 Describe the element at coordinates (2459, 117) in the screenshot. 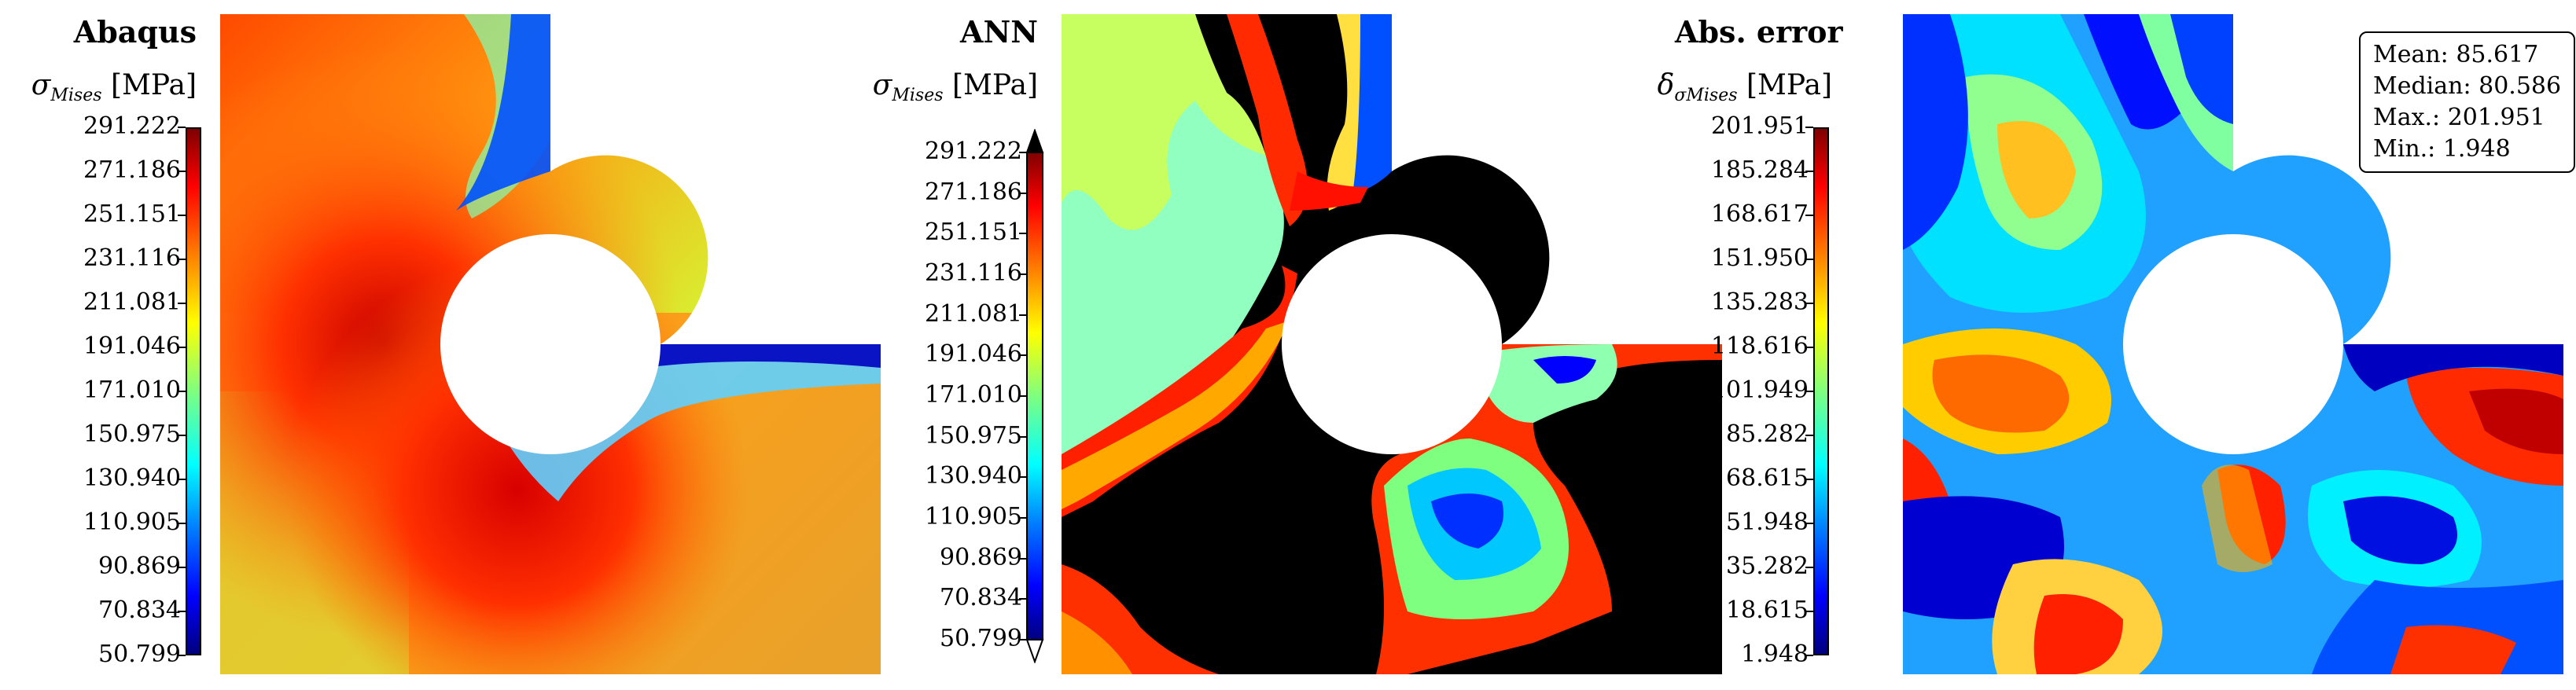

I see `stat-max: Max.: 201.951` at that location.